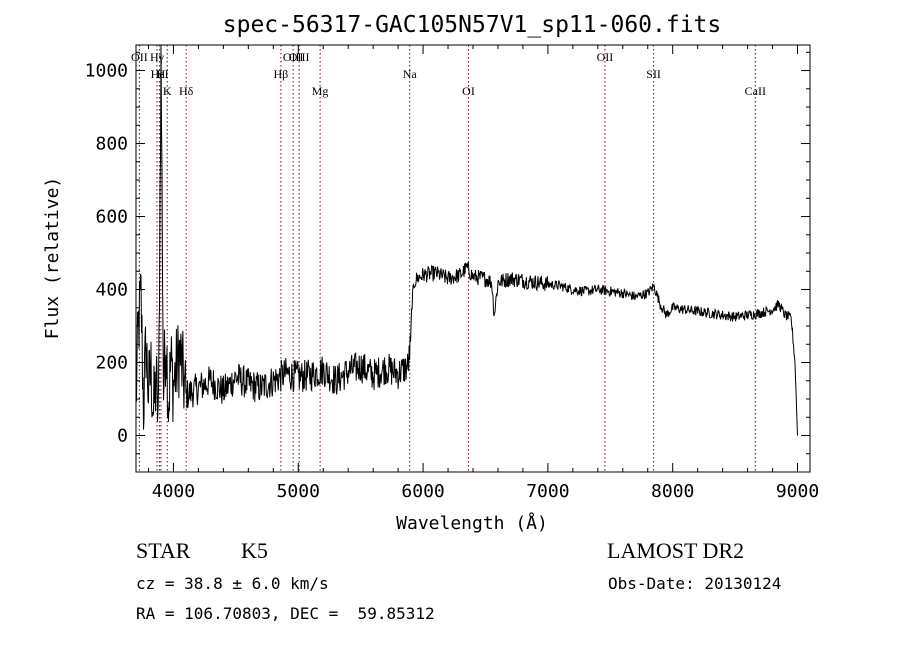  What do you see at coordinates (422, 491) in the screenshot?
I see `x-tick-label: 6000` at bounding box center [422, 491].